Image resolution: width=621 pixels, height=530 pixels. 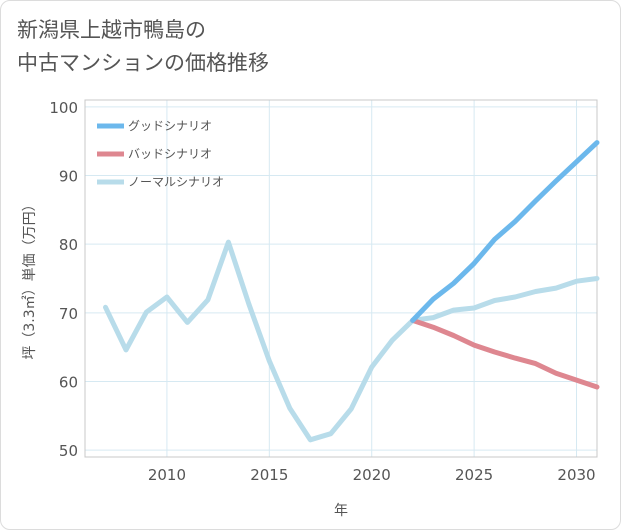 What do you see at coordinates (111, 30) in the screenshot?
I see `chart-title-line-1: 新潟県上越市鴨島の` at bounding box center [111, 30].